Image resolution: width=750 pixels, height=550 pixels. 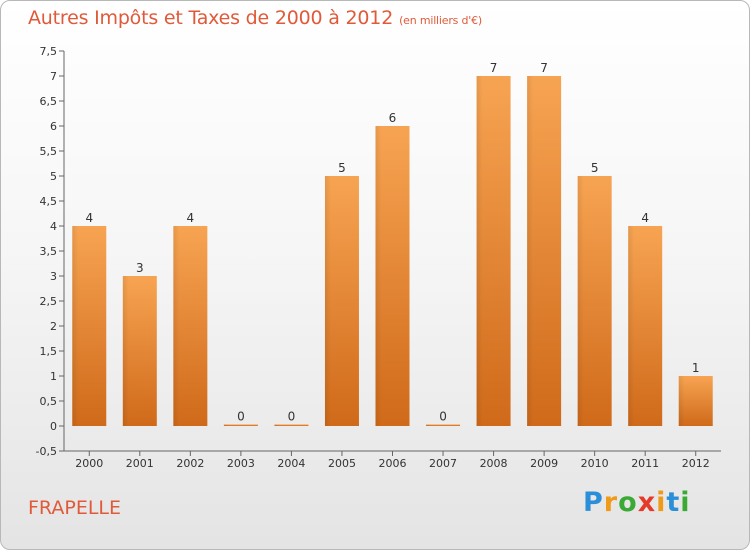 I want to click on proxiti-logo: Proxiti, so click(x=637, y=502).